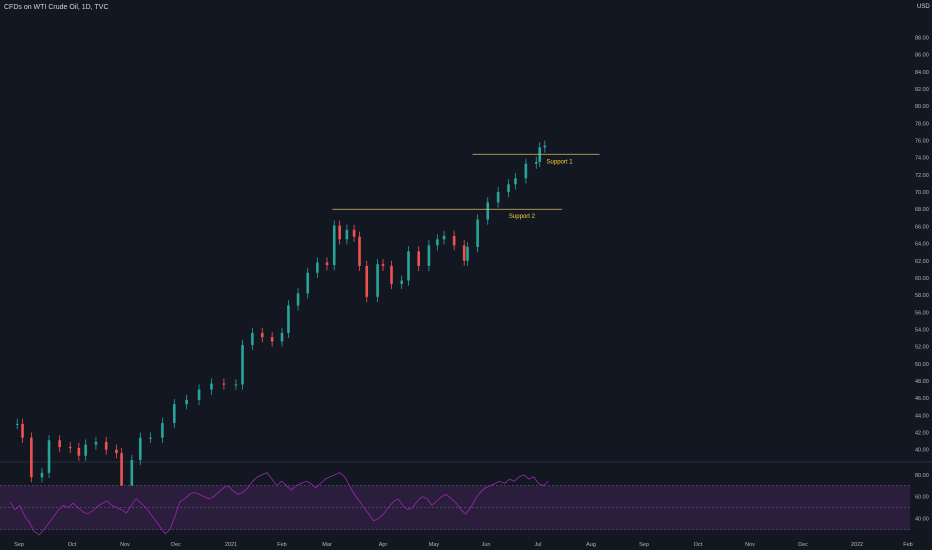 The height and width of the screenshot is (550, 932). I want to click on time-tick-label: Jul, so click(537, 545).